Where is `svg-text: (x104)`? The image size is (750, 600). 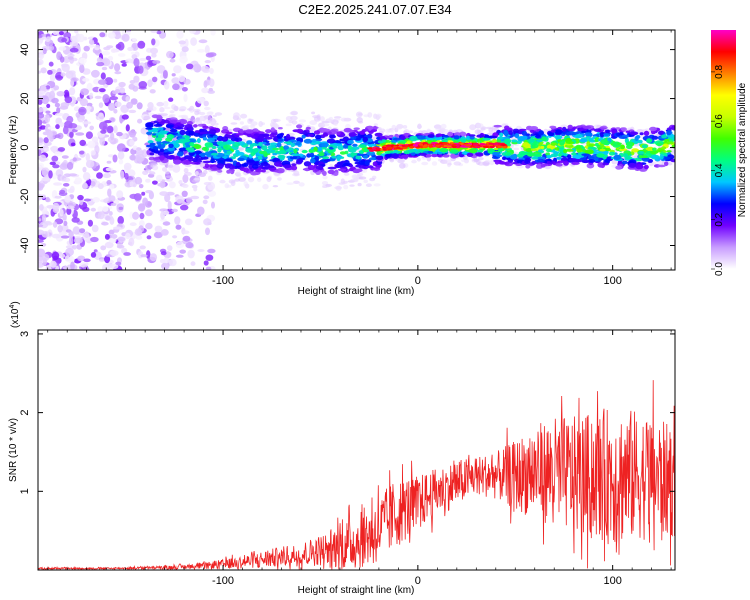 svg-text: (x104) is located at coordinates (15, 314).